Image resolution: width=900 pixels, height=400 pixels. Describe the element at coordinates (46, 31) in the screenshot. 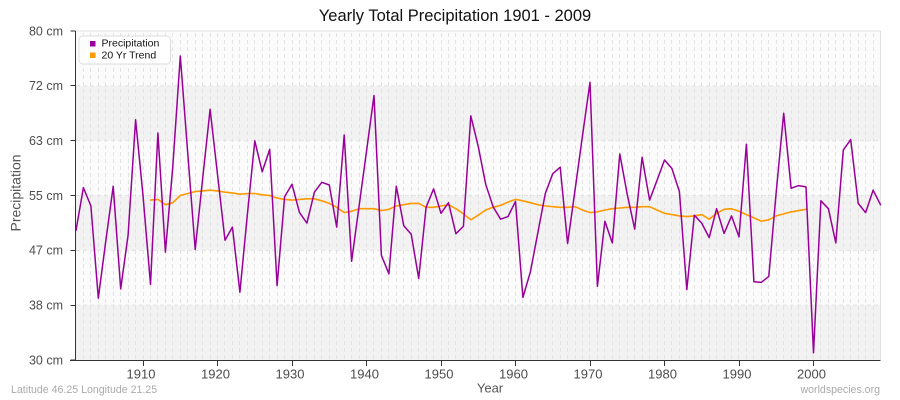

I see `svg-text: 80 cm` at that location.